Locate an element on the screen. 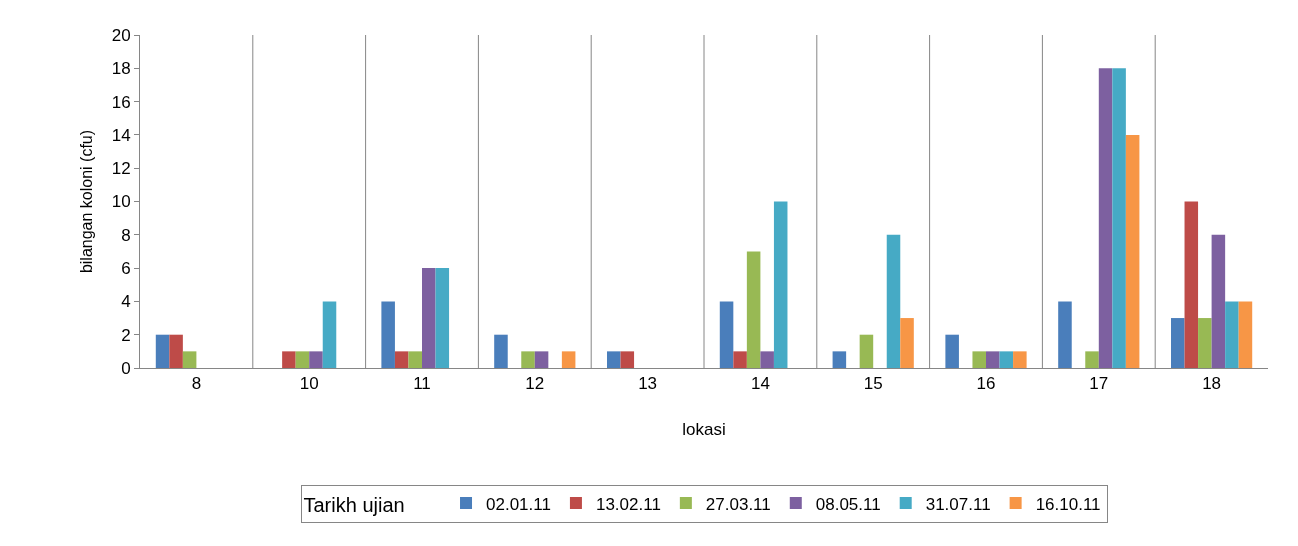 The height and width of the screenshot is (546, 1298). y-tick-label: 0 is located at coordinates (126, 368).